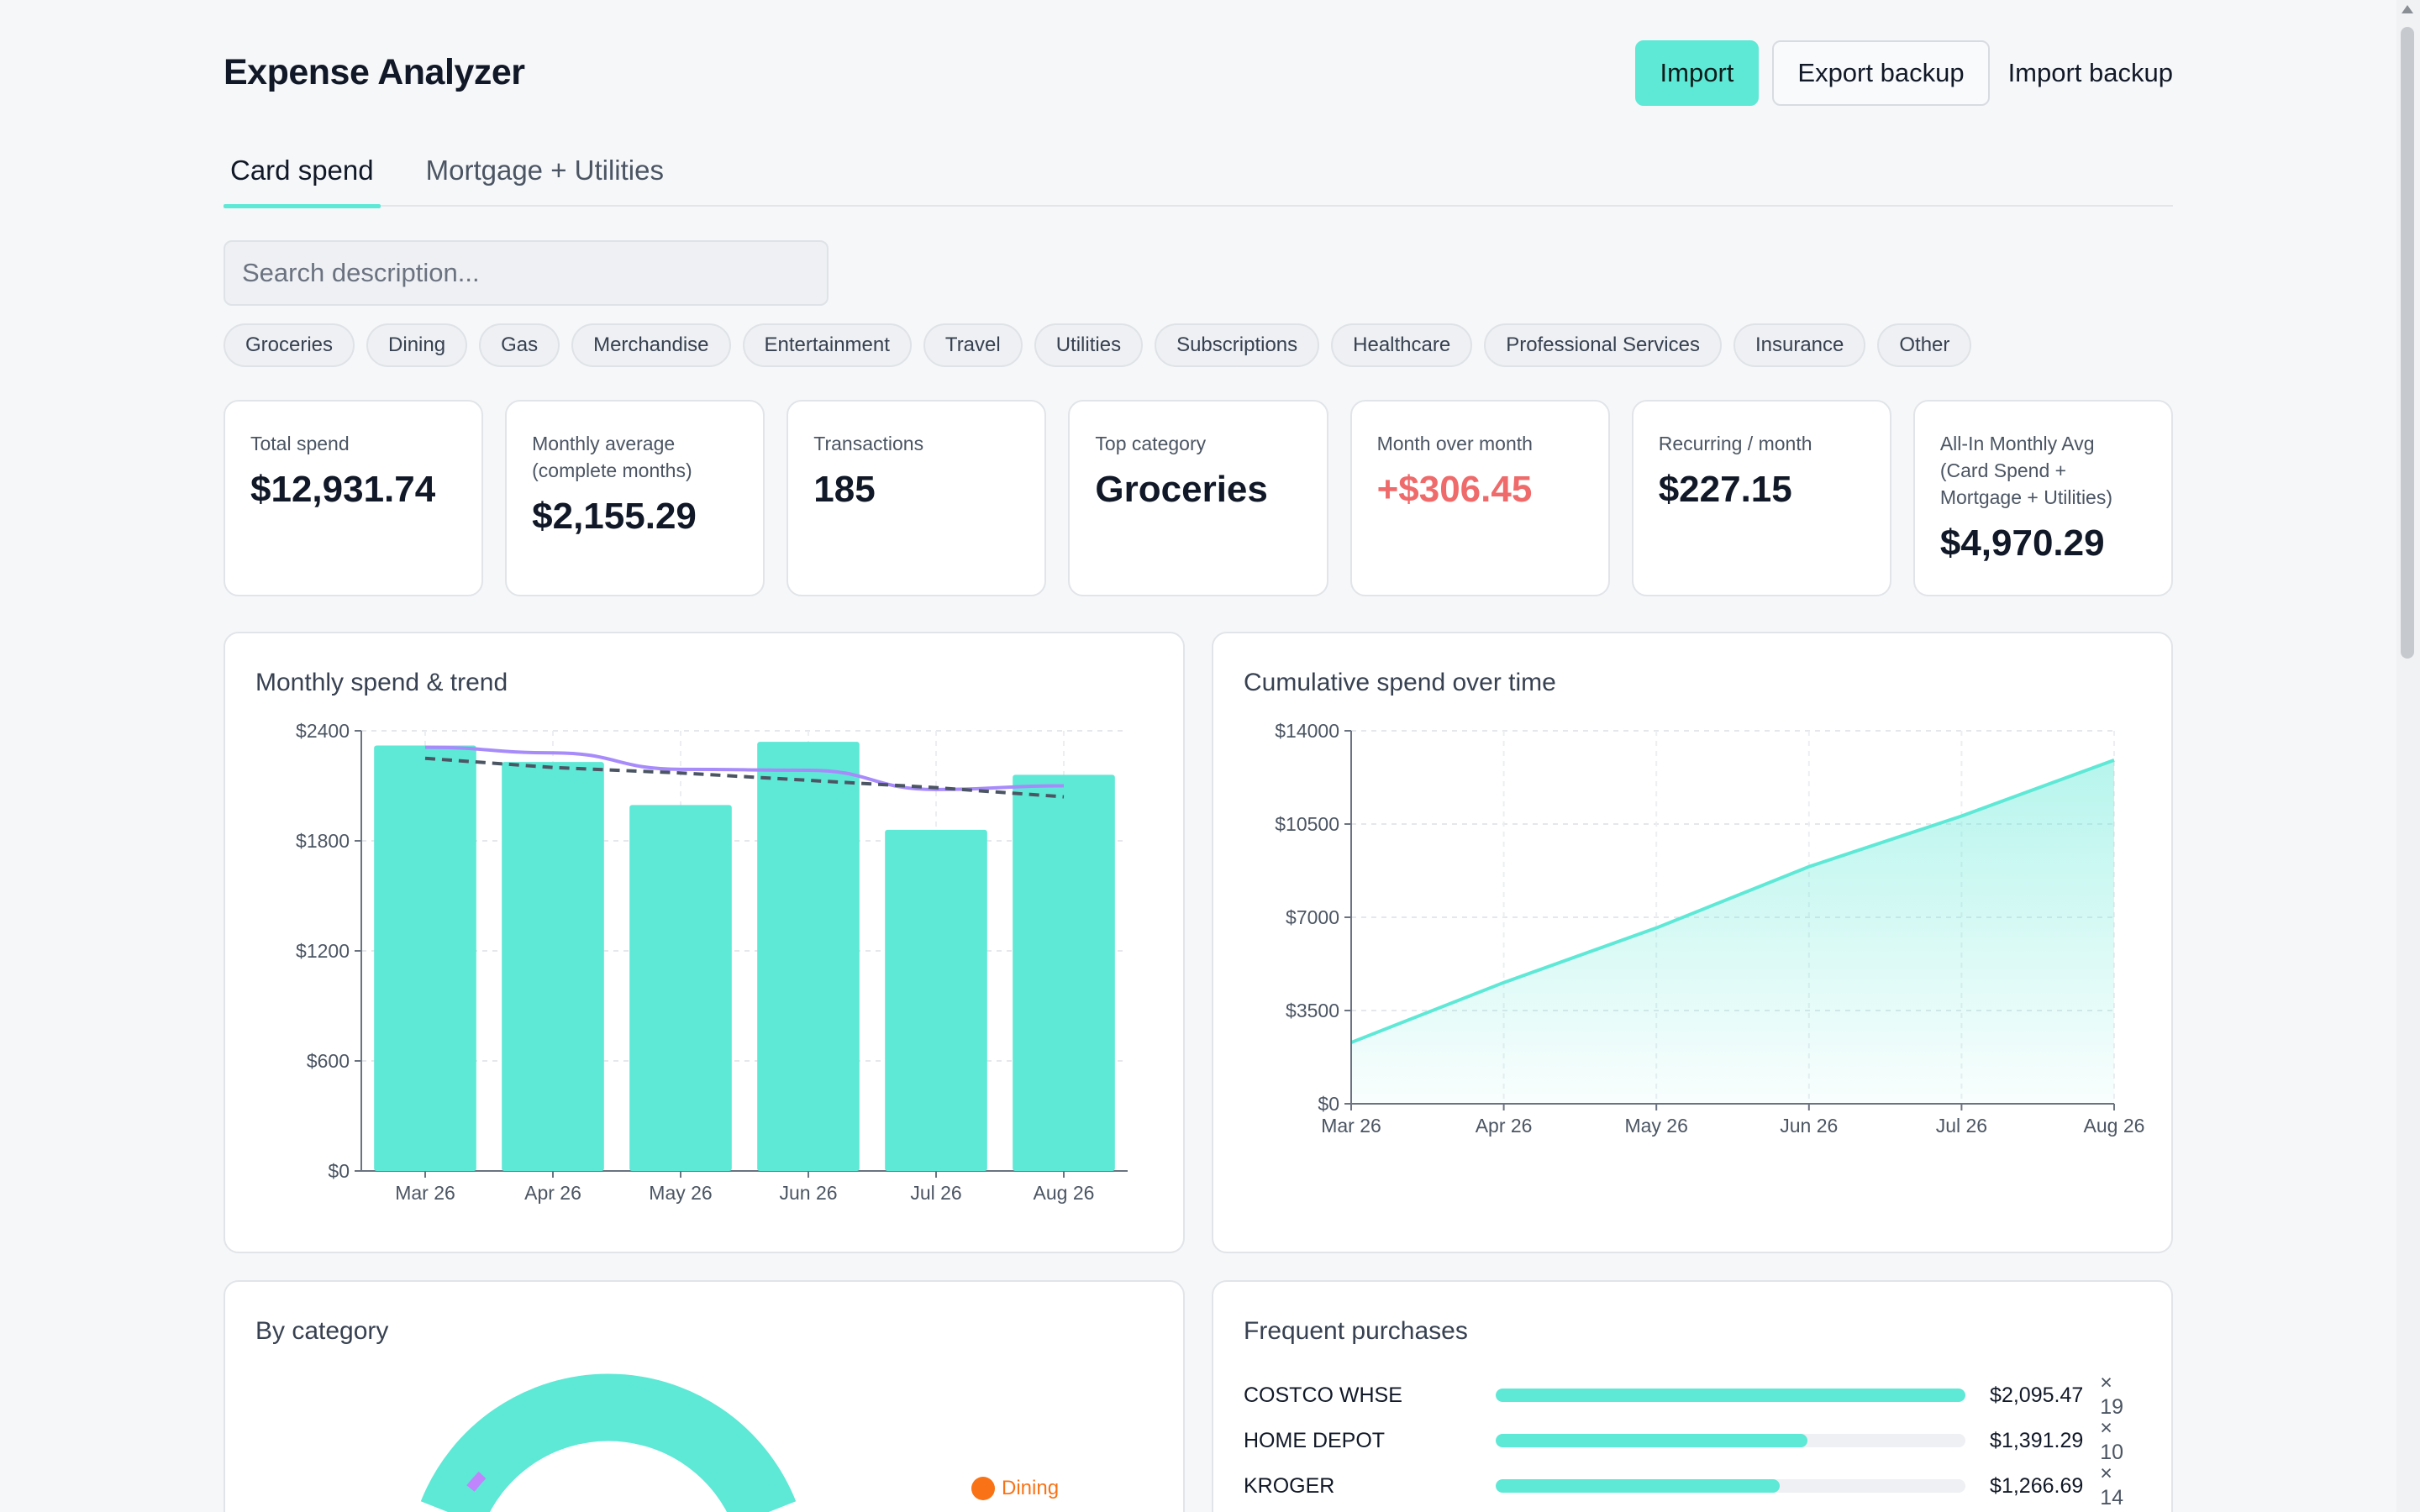  What do you see at coordinates (2037, 1485) in the screenshot?
I see `merchant-amount: $1,266.69` at bounding box center [2037, 1485].